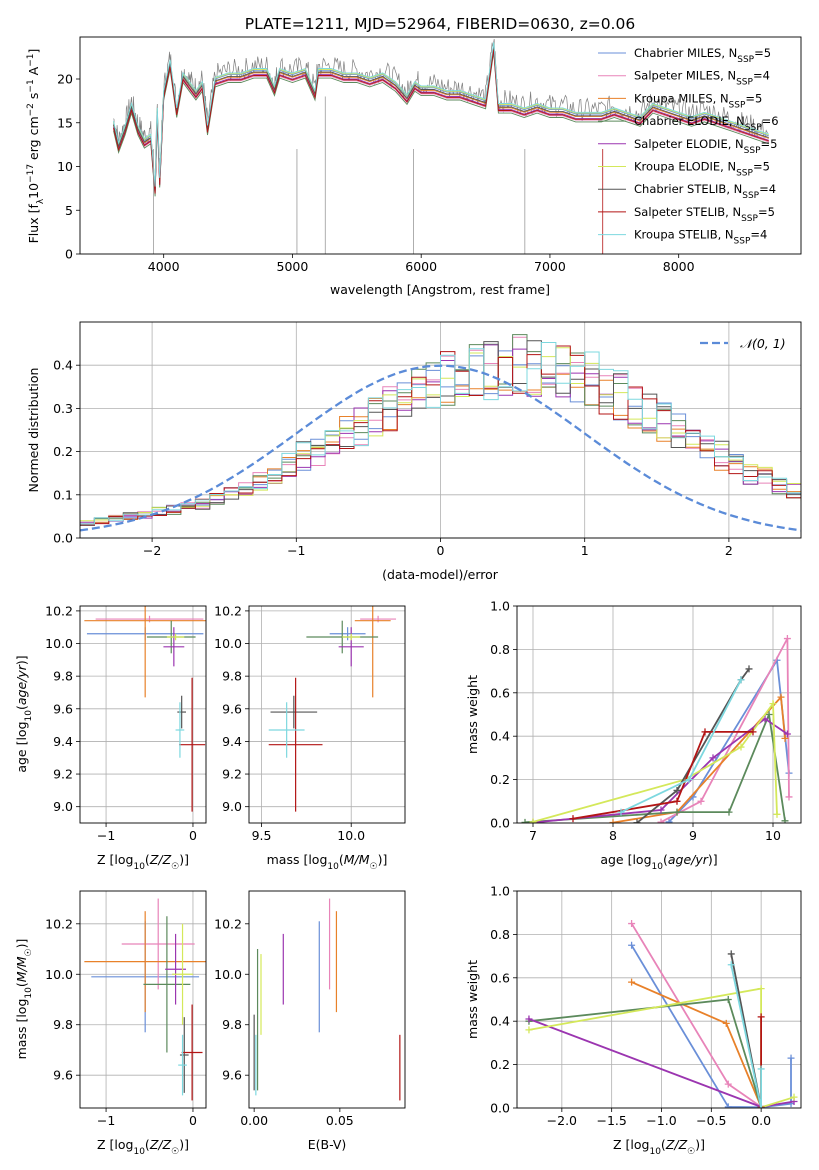  What do you see at coordinates (63, 408) in the screenshot?
I see `y-tick-label: 0.3` at bounding box center [63, 408].